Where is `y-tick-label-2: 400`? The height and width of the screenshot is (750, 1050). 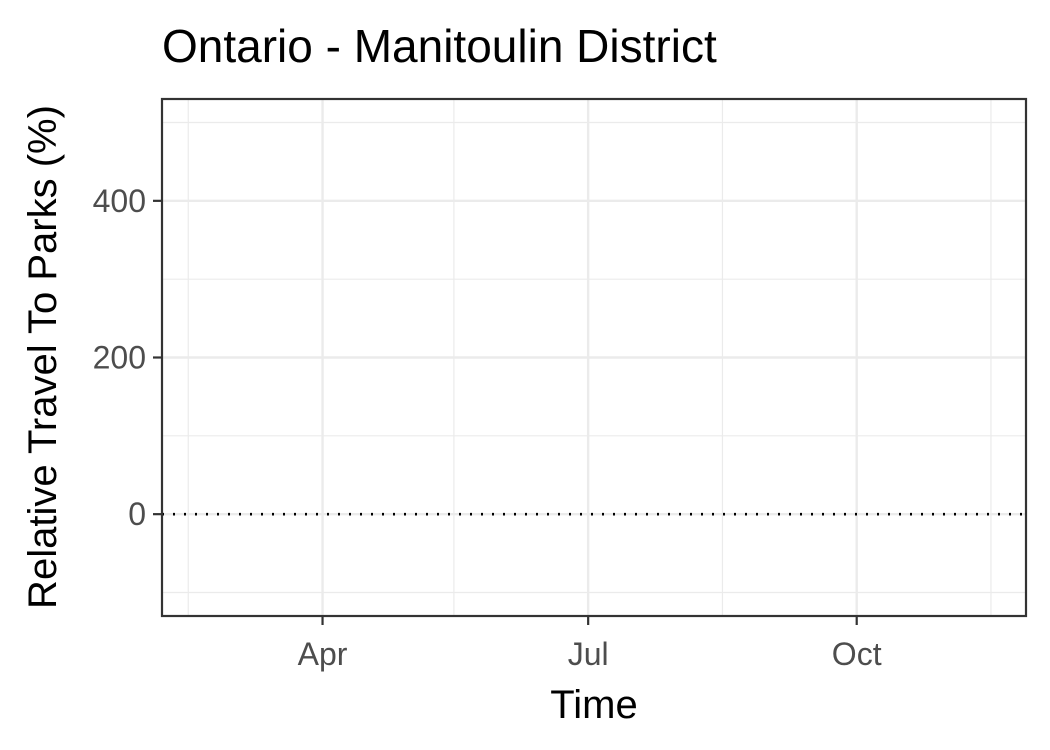 y-tick-label-2: 400 is located at coordinates (119, 201).